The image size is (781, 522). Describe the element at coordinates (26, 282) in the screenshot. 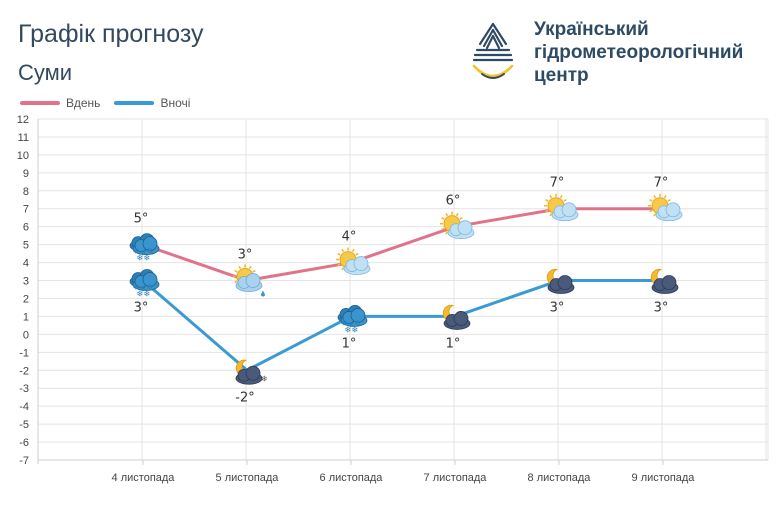

I see `y-tick-label: 3` at that location.